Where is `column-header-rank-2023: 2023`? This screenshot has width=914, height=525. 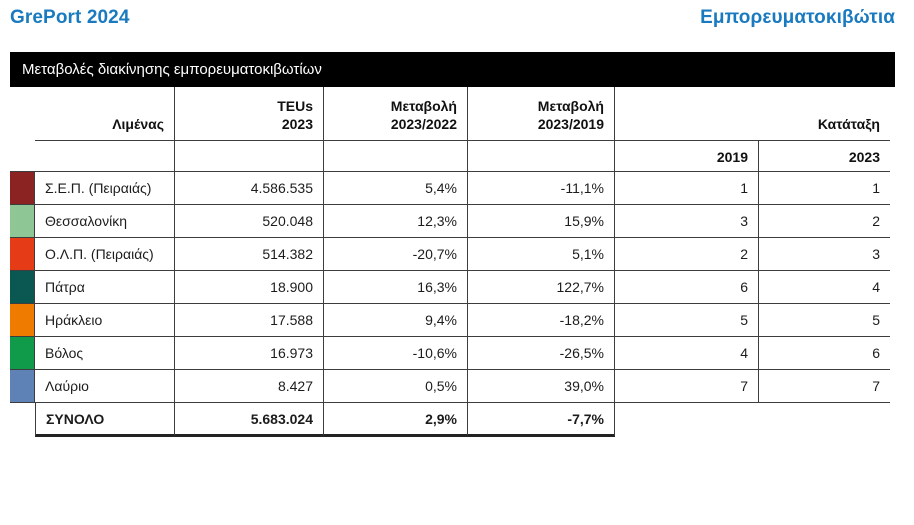 column-header-rank-2023: 2023 is located at coordinates (824, 156).